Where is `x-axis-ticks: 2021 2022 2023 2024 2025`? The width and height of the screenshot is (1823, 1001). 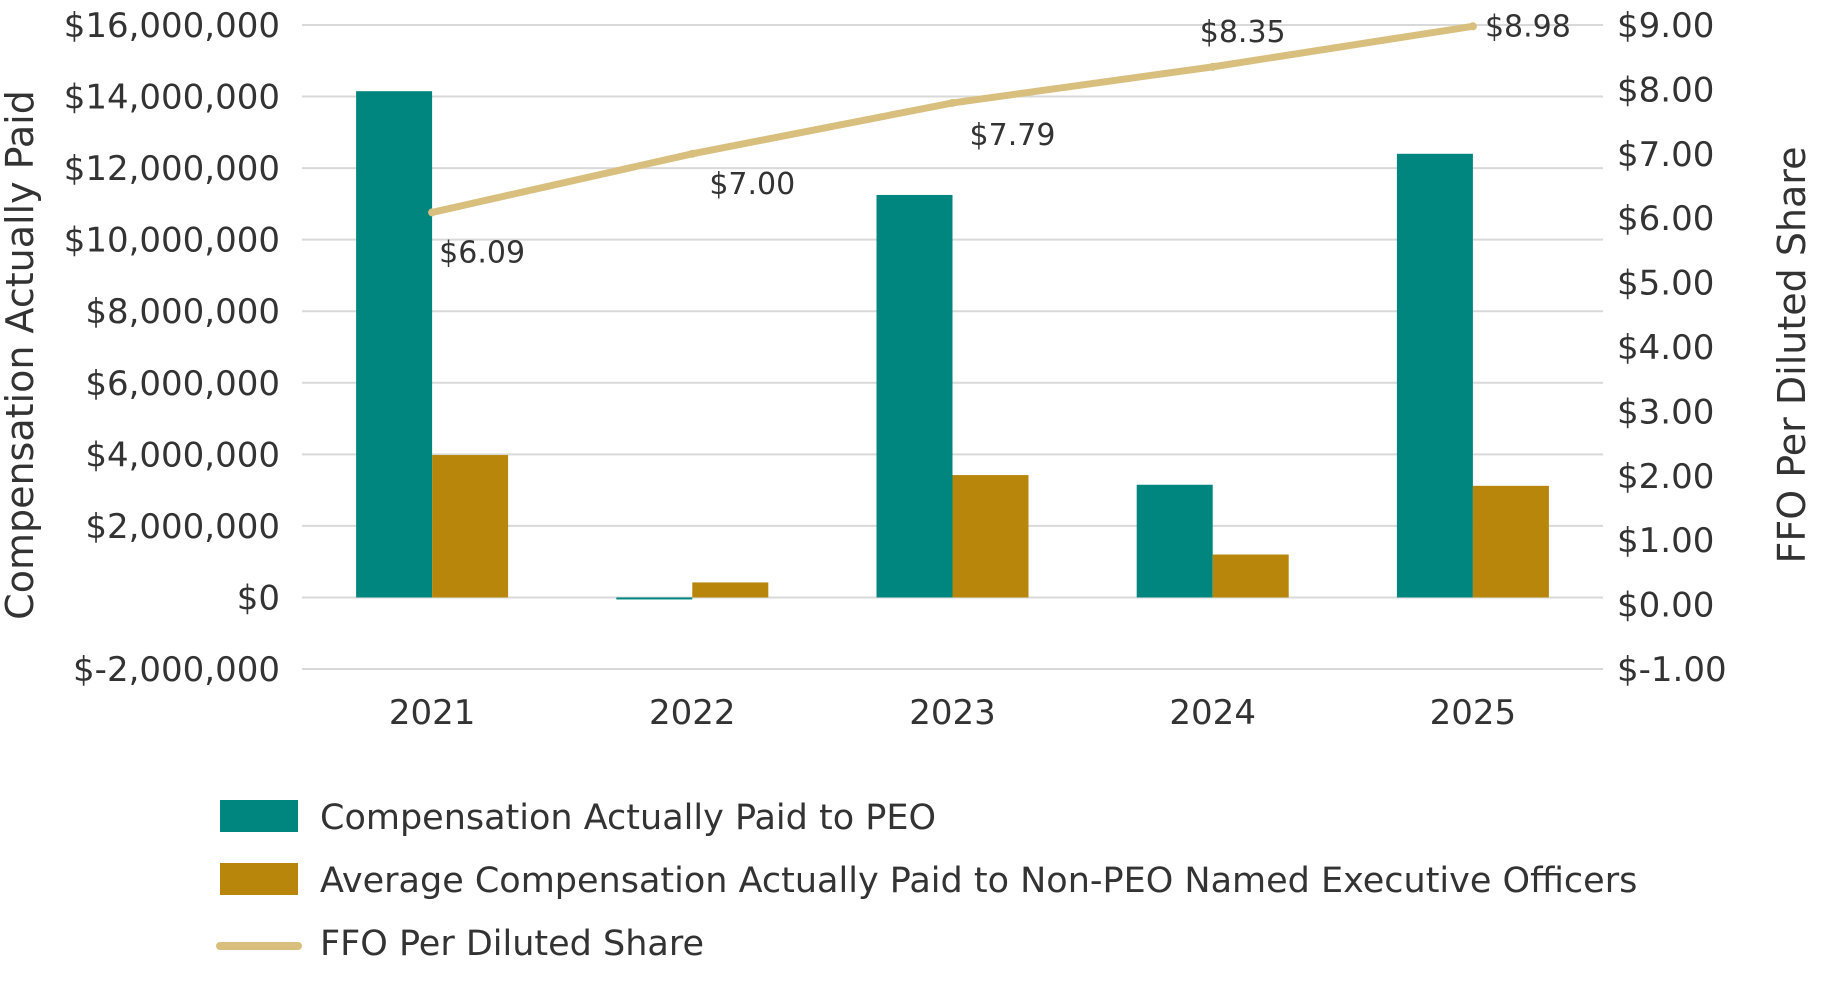
x-axis-ticks: 2021 2022 2023 2024 2025 is located at coordinates (952, 713).